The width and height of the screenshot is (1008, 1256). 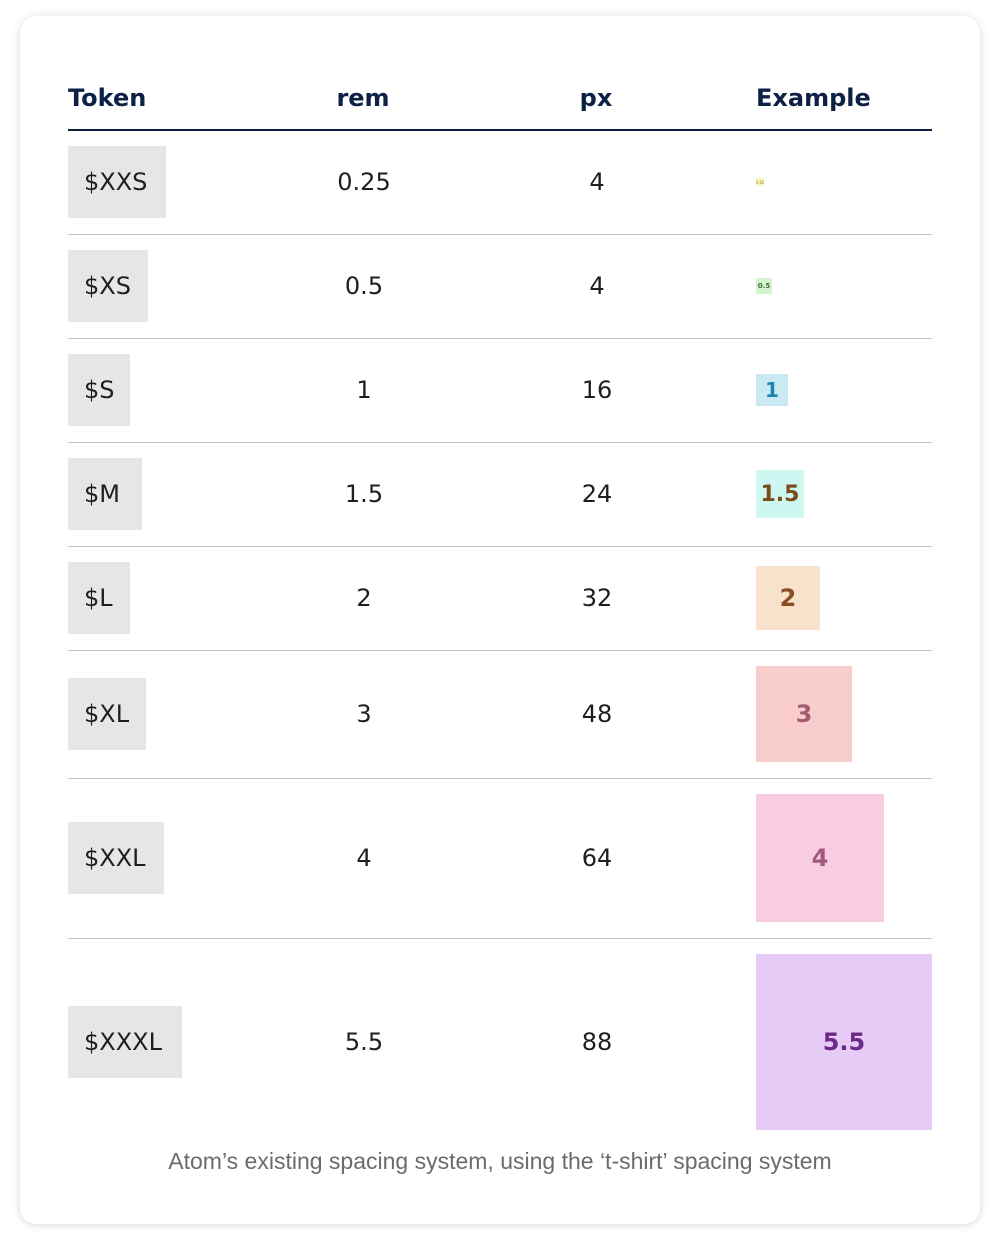 I want to click on rem-text: 4, so click(x=364, y=858).